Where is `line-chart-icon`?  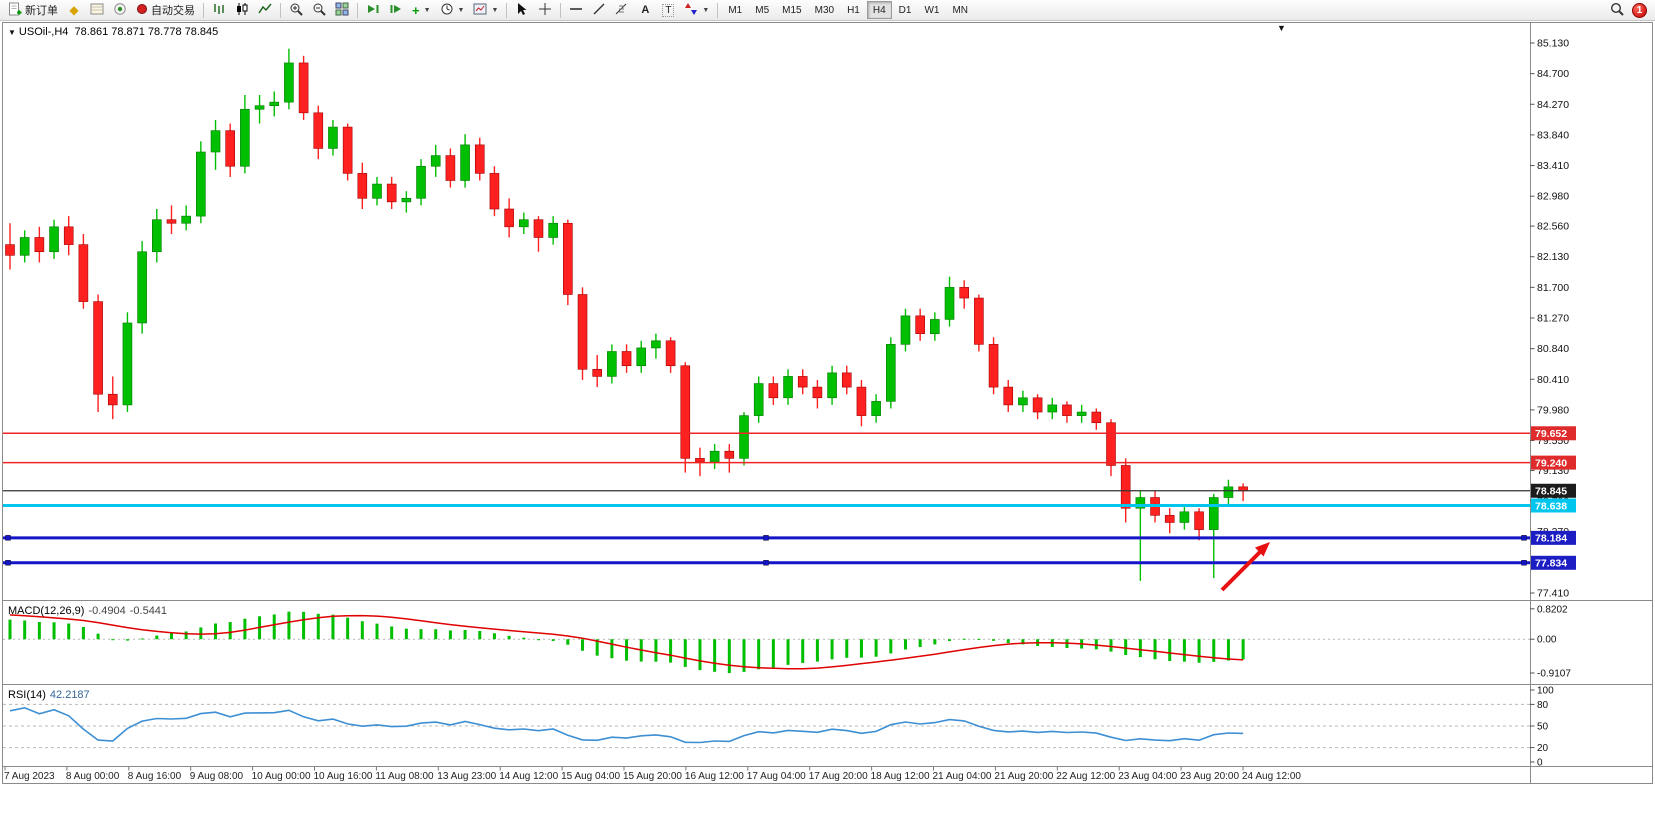
line-chart-icon is located at coordinates (265, 10).